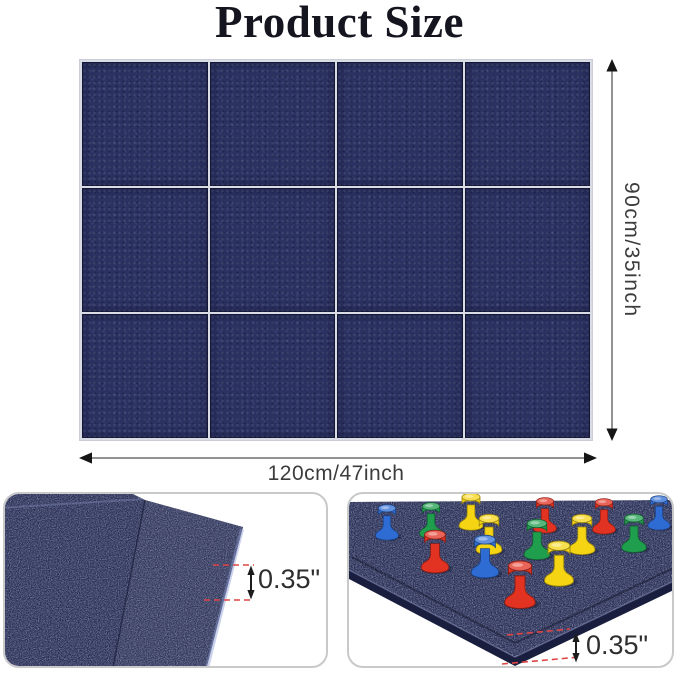  I want to click on height-arrow-icon, so click(612, 250).